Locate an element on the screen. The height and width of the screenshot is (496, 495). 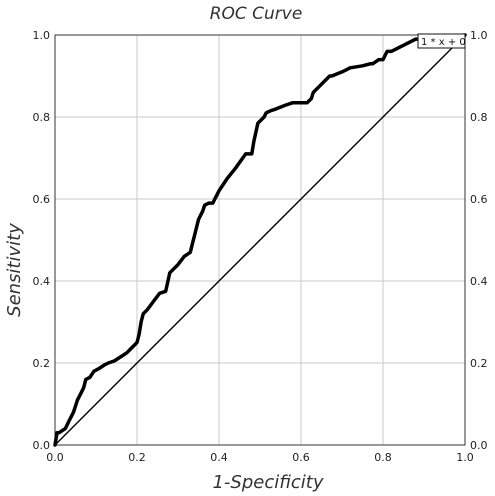
y-tick-label-left: 1.0 is located at coordinates (42, 35).